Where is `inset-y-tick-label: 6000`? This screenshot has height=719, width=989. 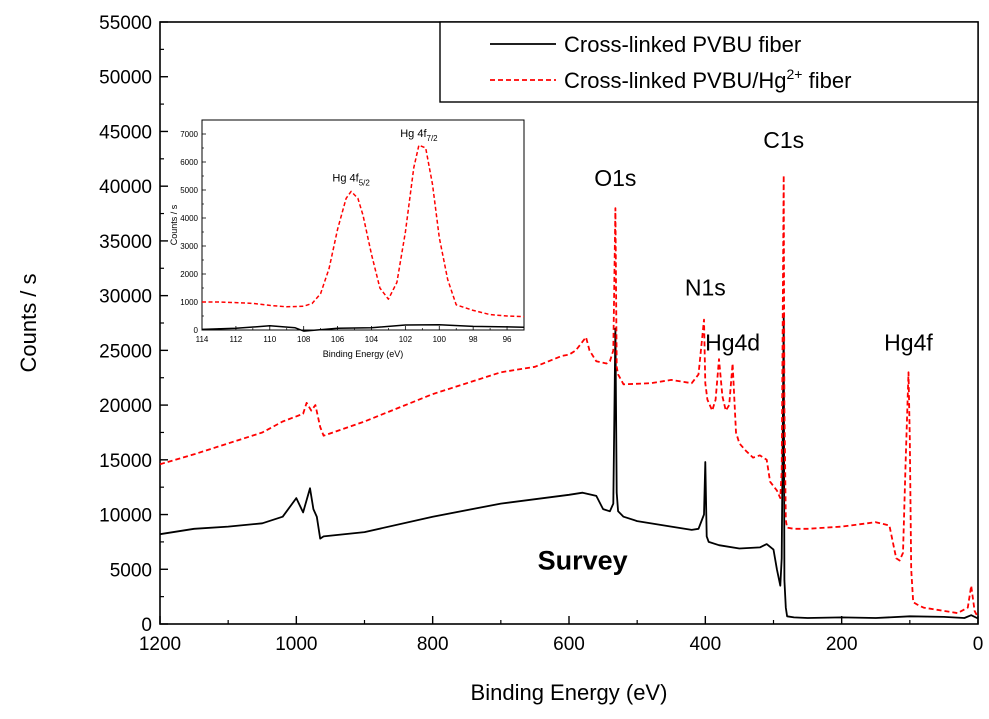
inset-y-tick-label: 6000 is located at coordinates (189, 162).